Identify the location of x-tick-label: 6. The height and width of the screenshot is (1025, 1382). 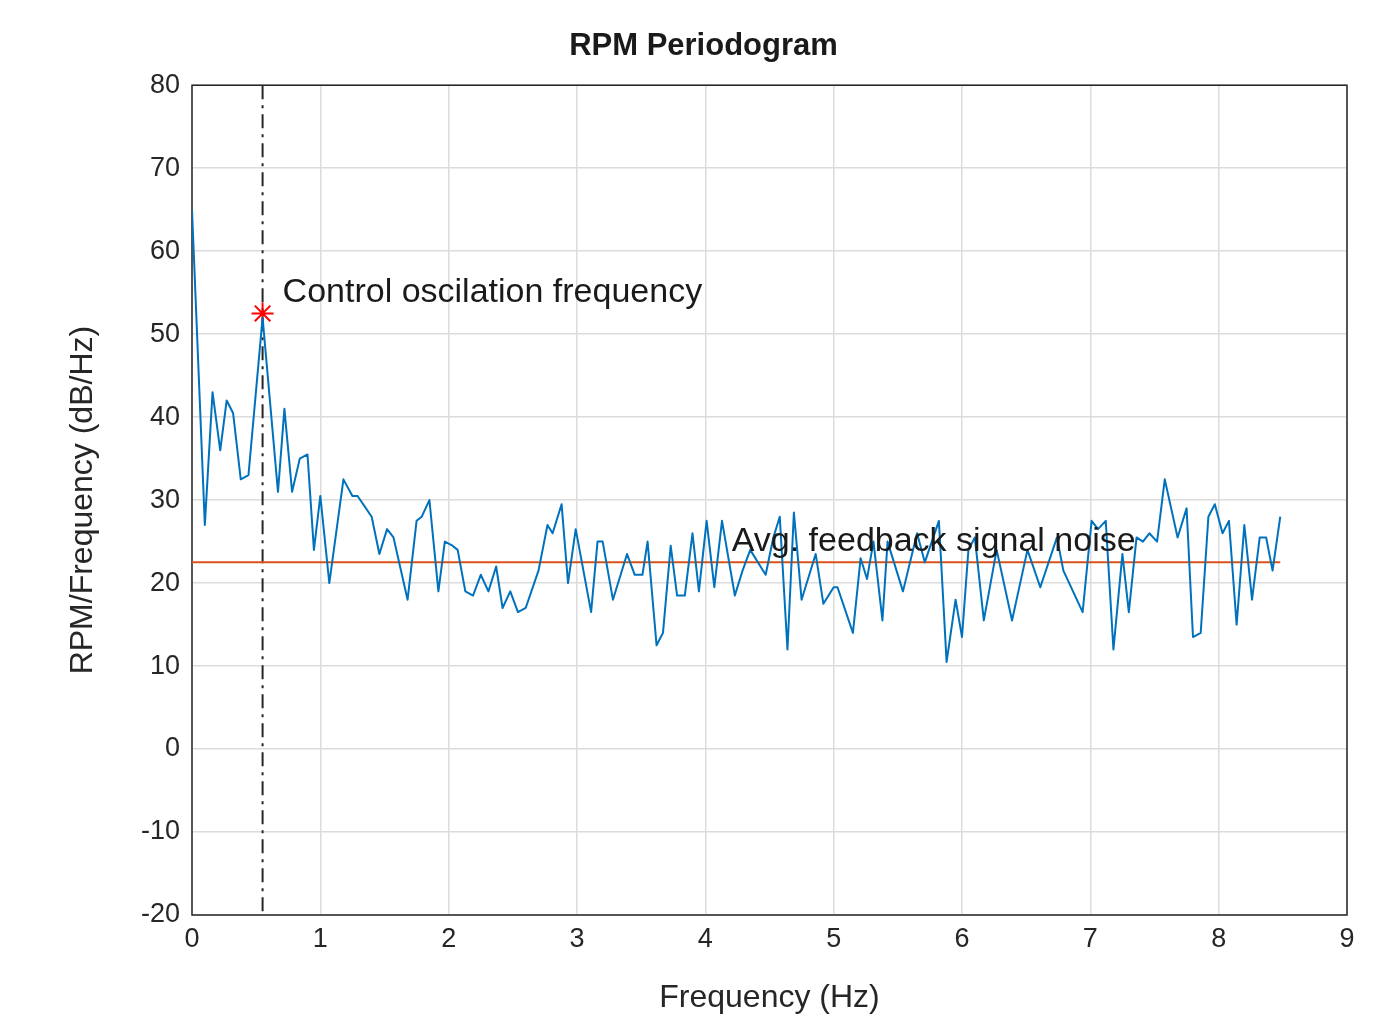
(962, 937).